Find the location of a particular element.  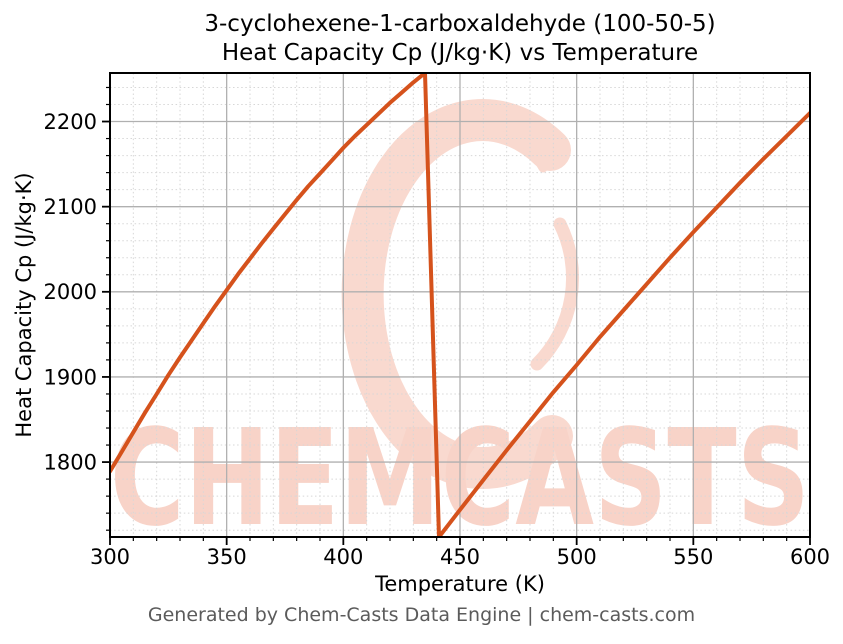

logo-inner-top-arc is located at coordinates (497, 139).